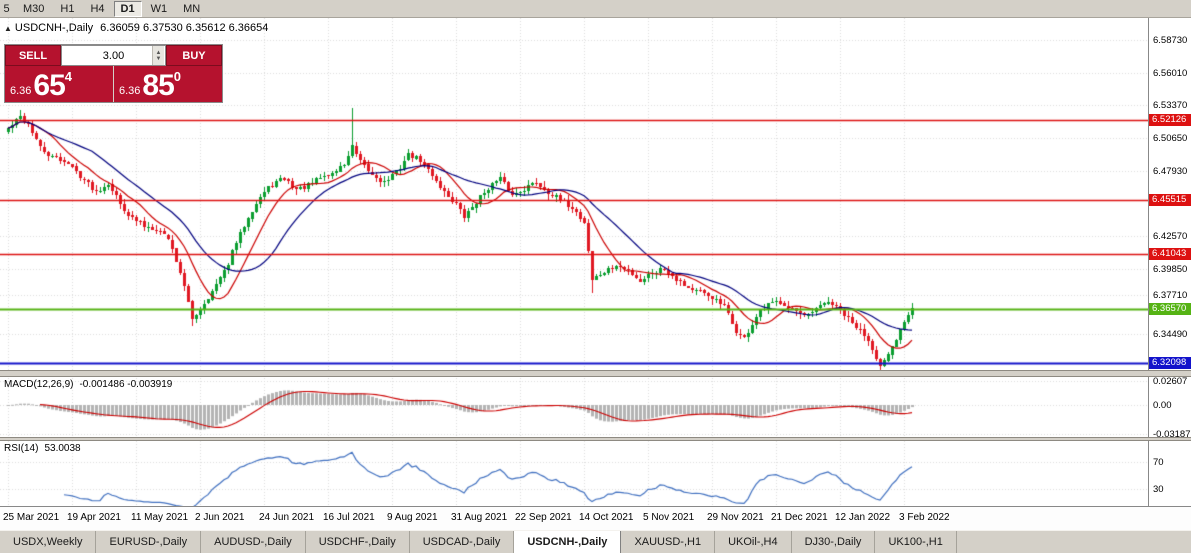 Image resolution: width=1191 pixels, height=553 pixels. What do you see at coordinates (8, 28) in the screenshot?
I see `one-click-collapse-icon: ▲` at bounding box center [8, 28].